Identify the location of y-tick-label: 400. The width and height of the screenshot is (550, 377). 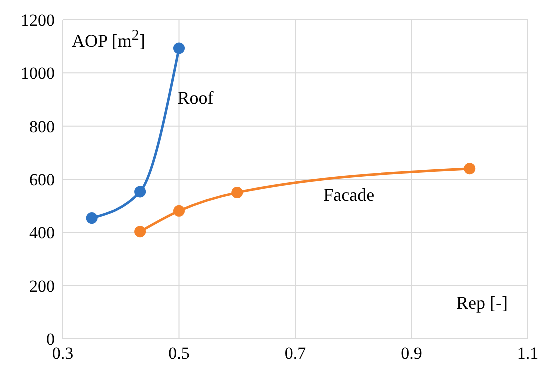
(42, 233).